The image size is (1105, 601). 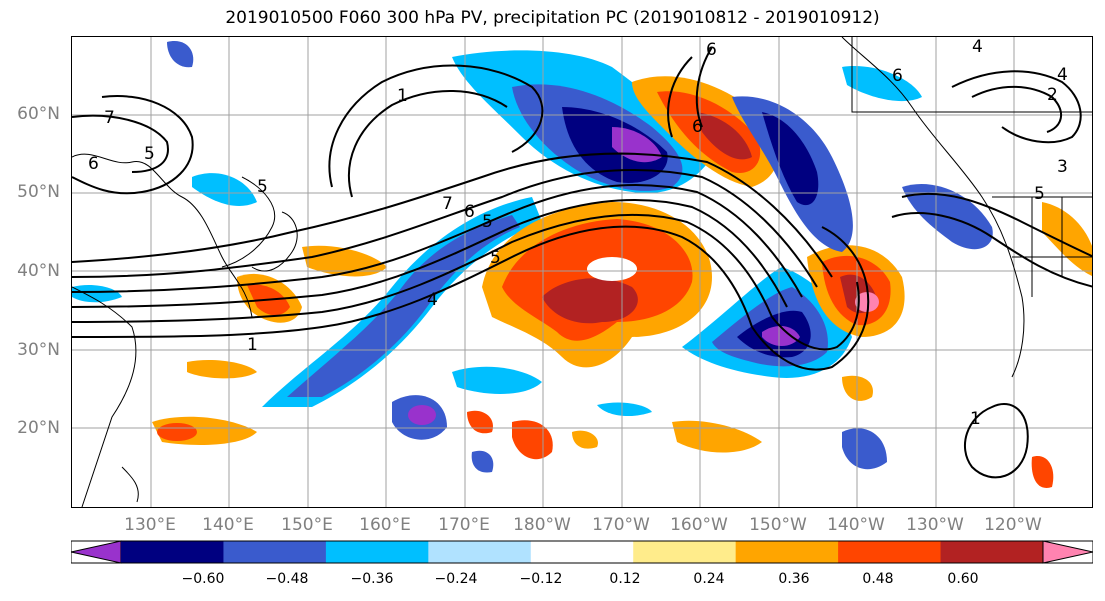 What do you see at coordinates (203, 579) in the screenshot?
I see `colorbar-tick: −0.60` at bounding box center [203, 579].